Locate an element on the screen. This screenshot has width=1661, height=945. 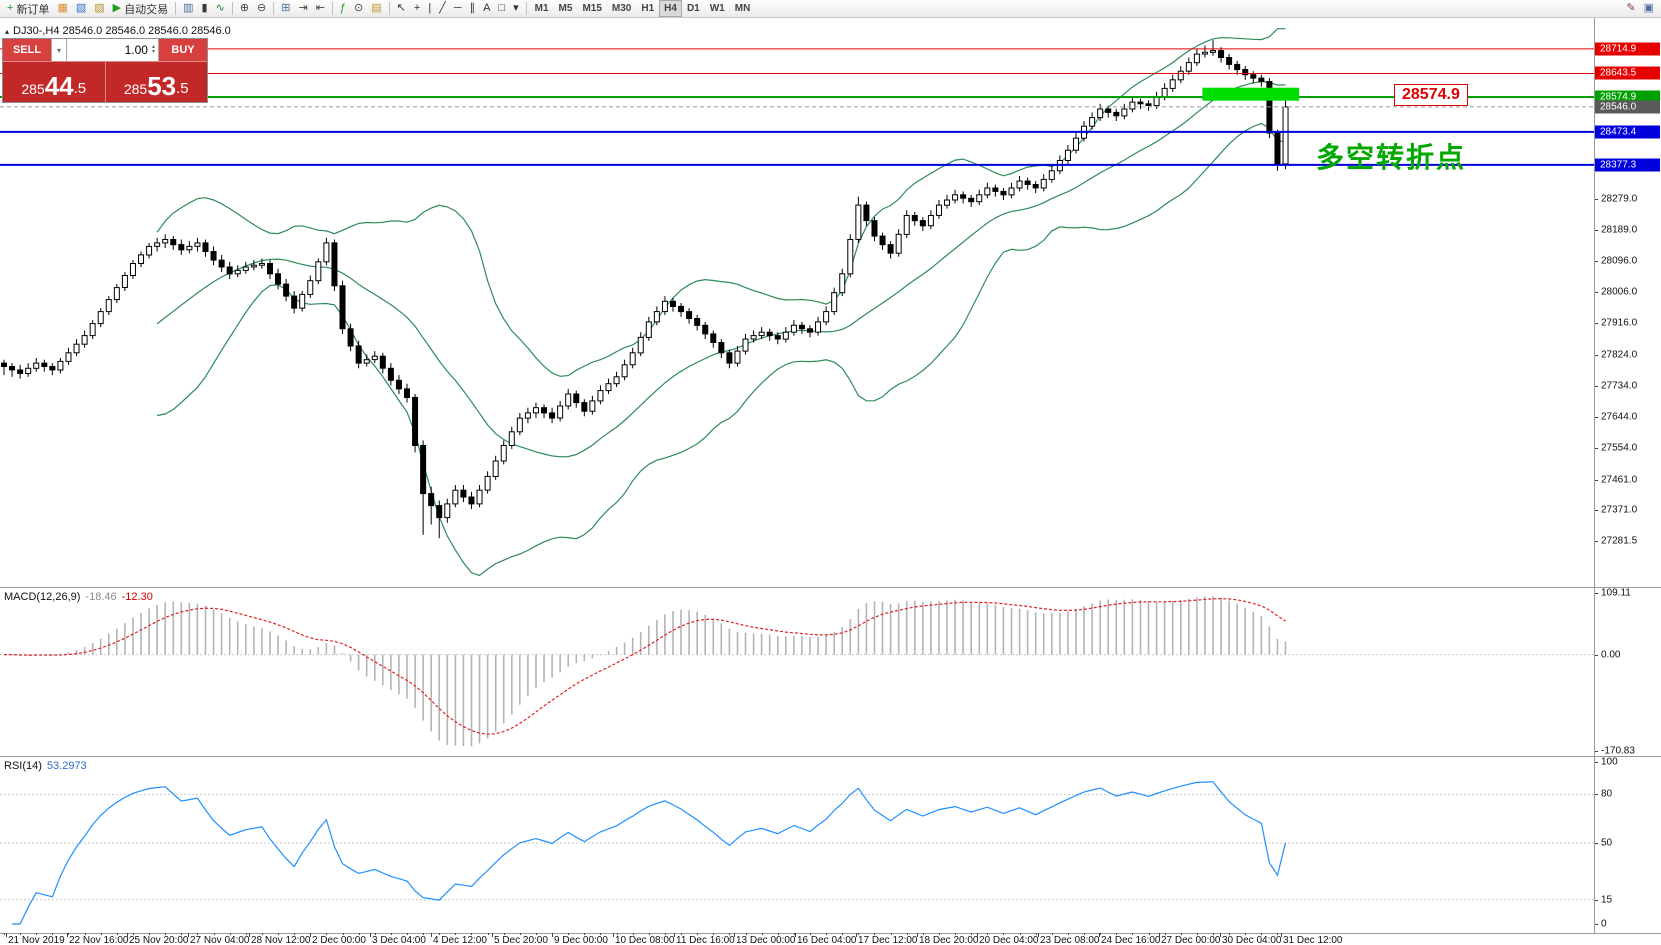
sell-price: 285 44.5 is located at coordinates (54, 82).